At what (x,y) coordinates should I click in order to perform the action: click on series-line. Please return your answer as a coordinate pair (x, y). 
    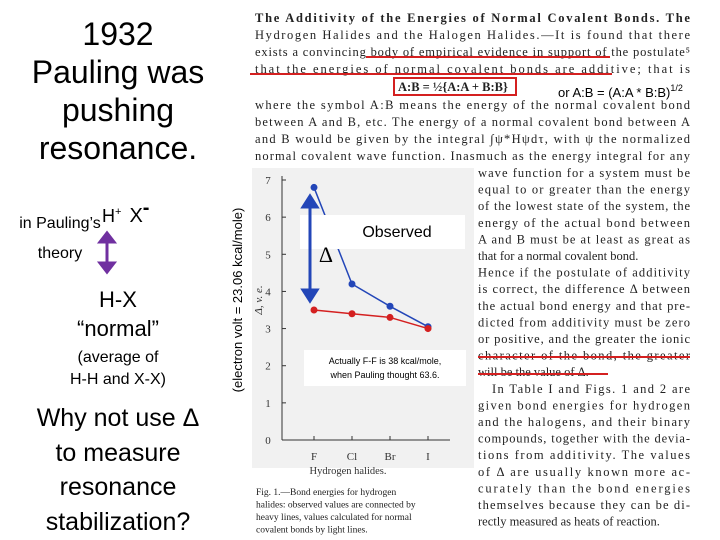
    Looking at the image, I should click on (371, 319).